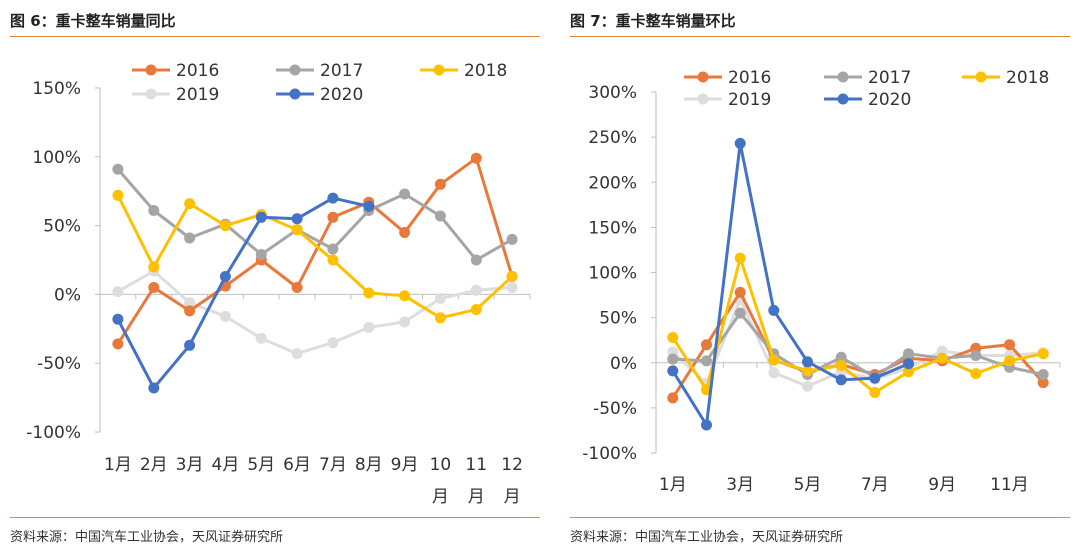 The image size is (1080, 553). What do you see at coordinates (749, 78) in the screenshot?
I see `legend-label-2016: 2016` at bounding box center [749, 78].